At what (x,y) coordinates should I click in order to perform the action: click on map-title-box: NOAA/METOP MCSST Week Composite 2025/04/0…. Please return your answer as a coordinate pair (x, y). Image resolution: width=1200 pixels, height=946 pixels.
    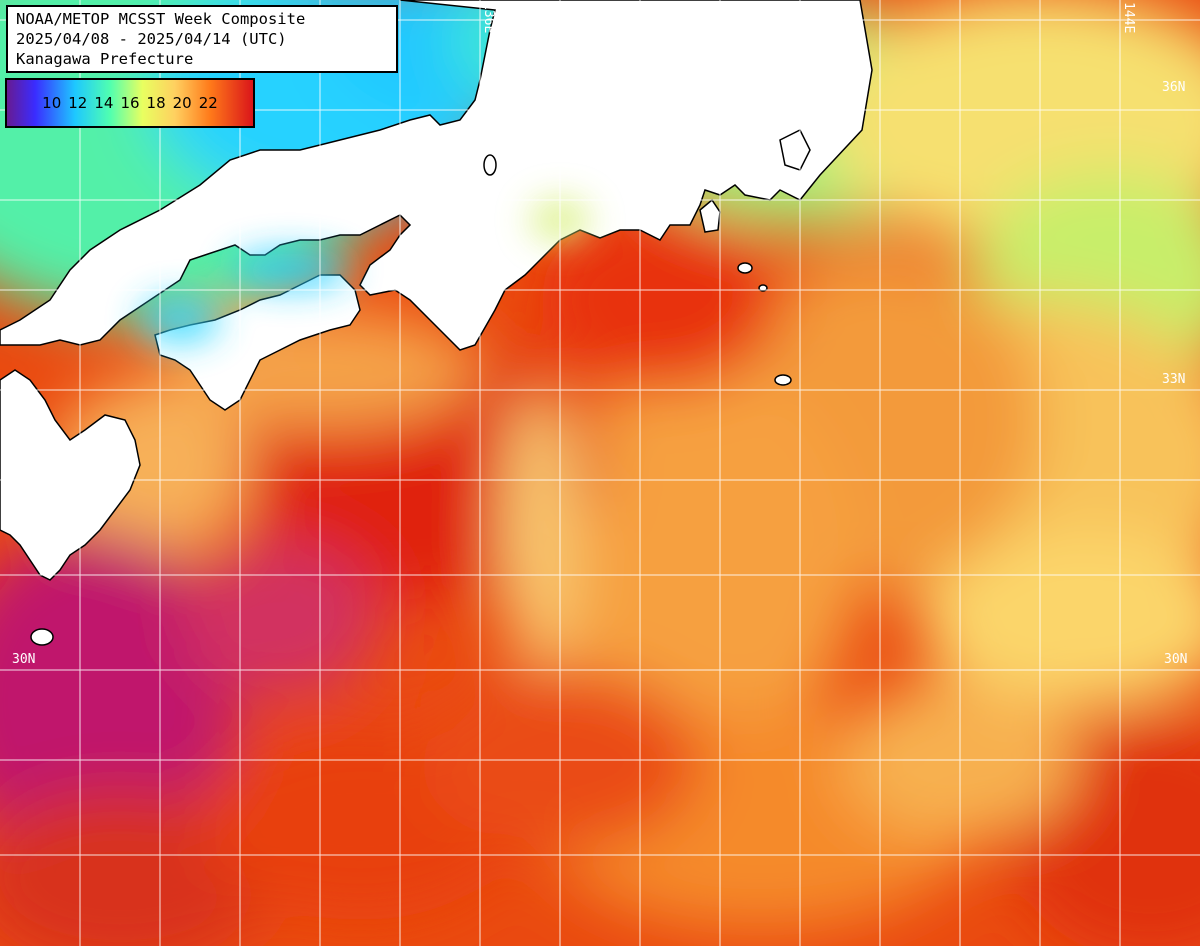
    Looking at the image, I should click on (202, 39).